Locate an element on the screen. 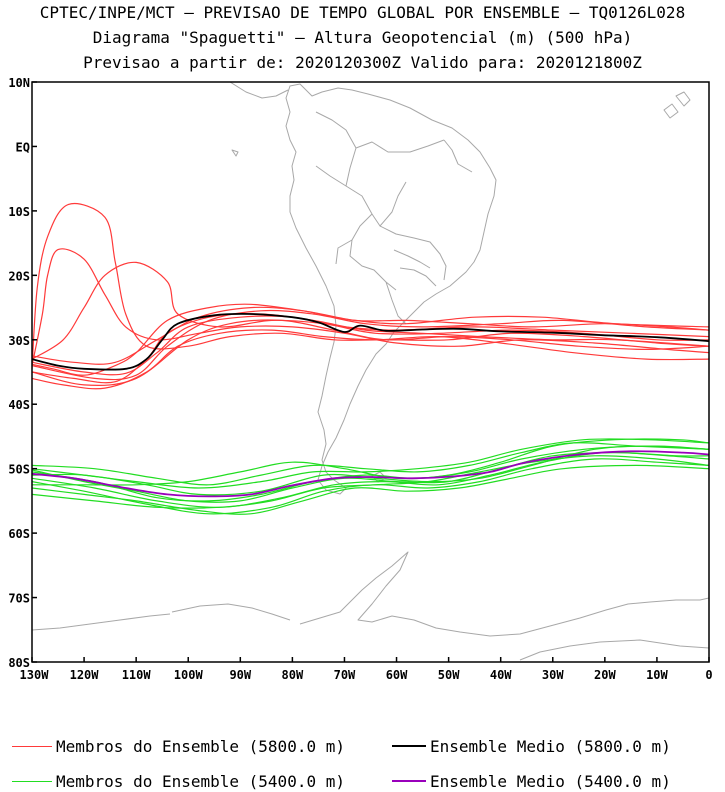 This screenshot has width=725, height=792. ensemble-mean-5800-line is located at coordinates (370, 341).